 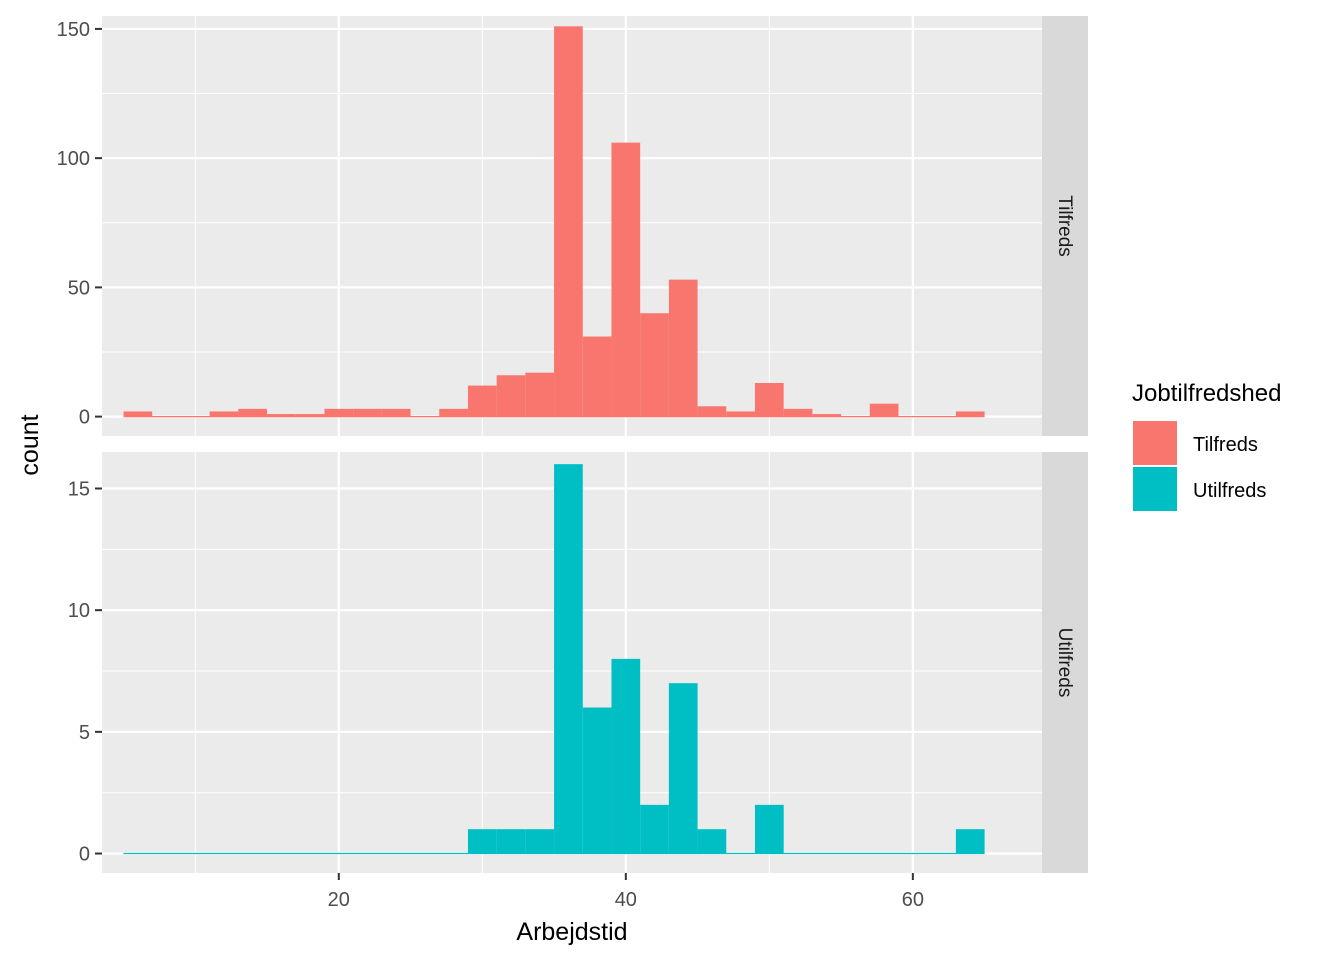 What do you see at coordinates (79, 611) in the screenshot?
I see `y-tick-label: 10` at bounding box center [79, 611].